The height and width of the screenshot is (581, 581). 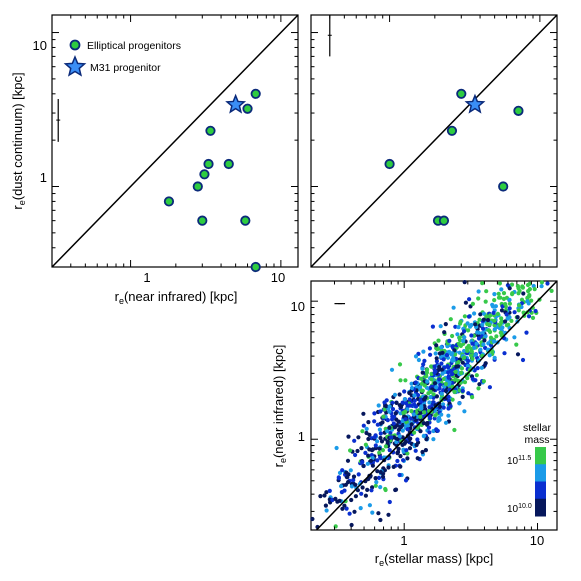 I want to click on panel-a-xlabel: re(near infrared) [kpc], so click(x=176, y=297).